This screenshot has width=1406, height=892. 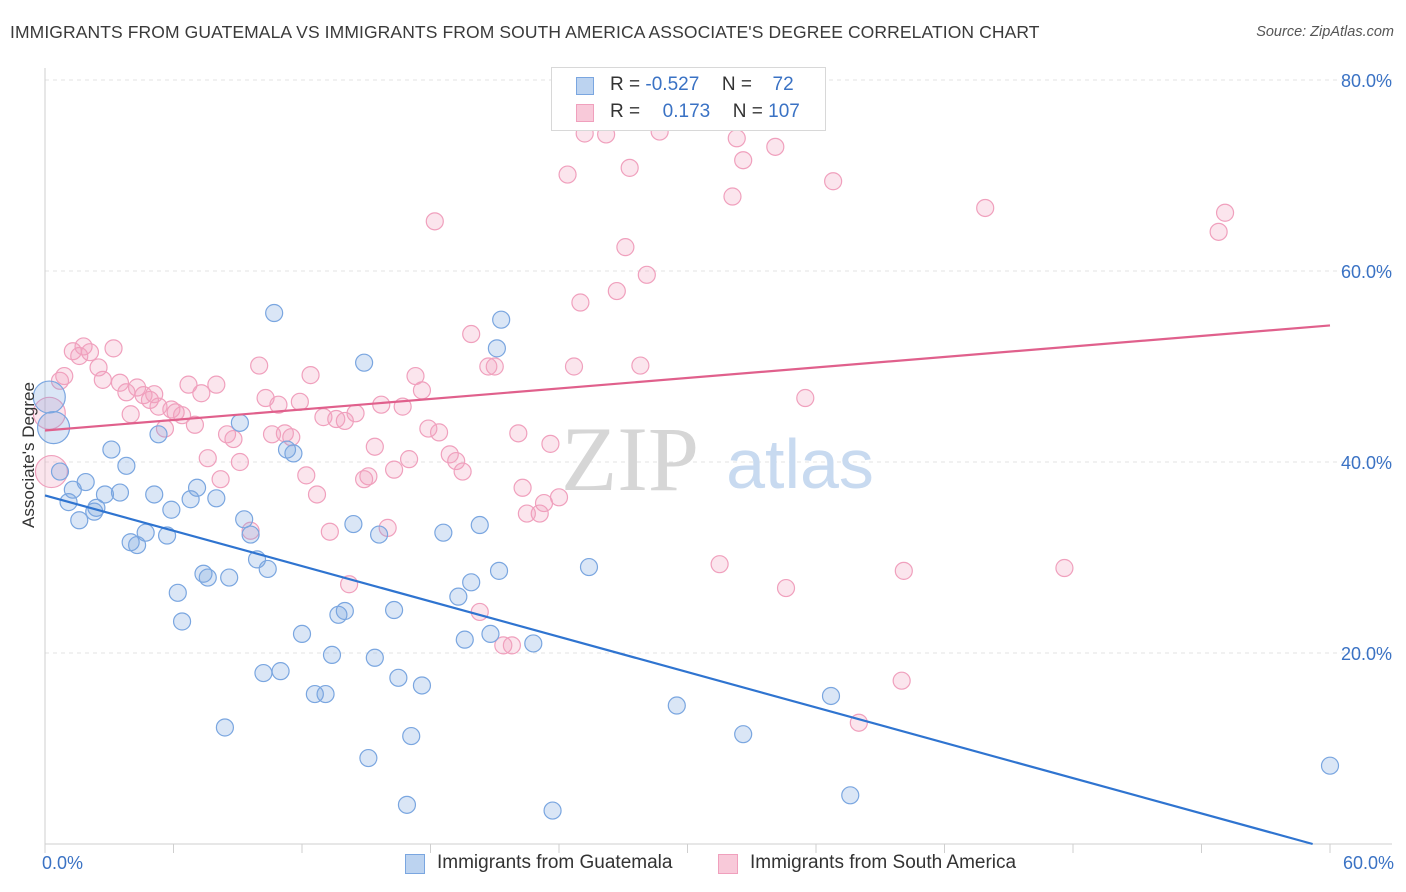 I want to click on legend-r-value: 0.173, so click(x=686, y=111).